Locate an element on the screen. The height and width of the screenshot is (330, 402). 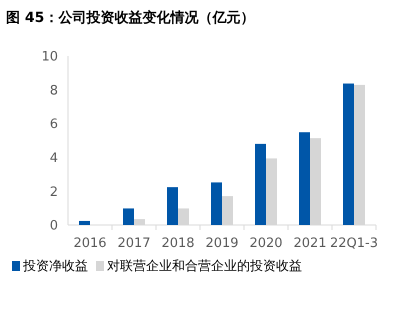
x-tick-label: 2016 is located at coordinates (90, 243).